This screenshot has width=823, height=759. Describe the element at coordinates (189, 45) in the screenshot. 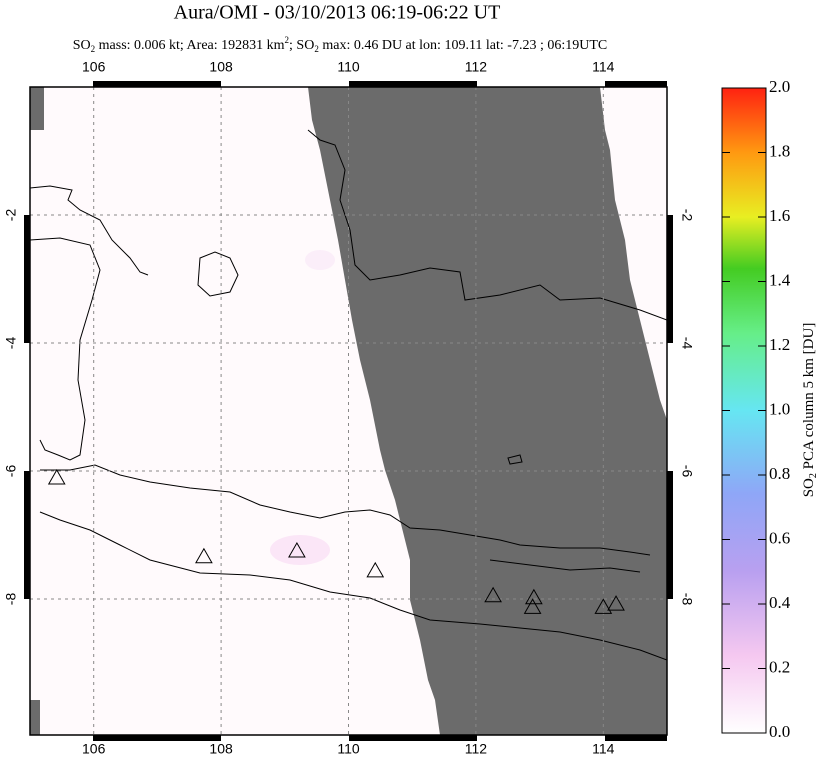

I see `subtitle-part: mass: 0.006 kt; Area: 192831 km` at that location.